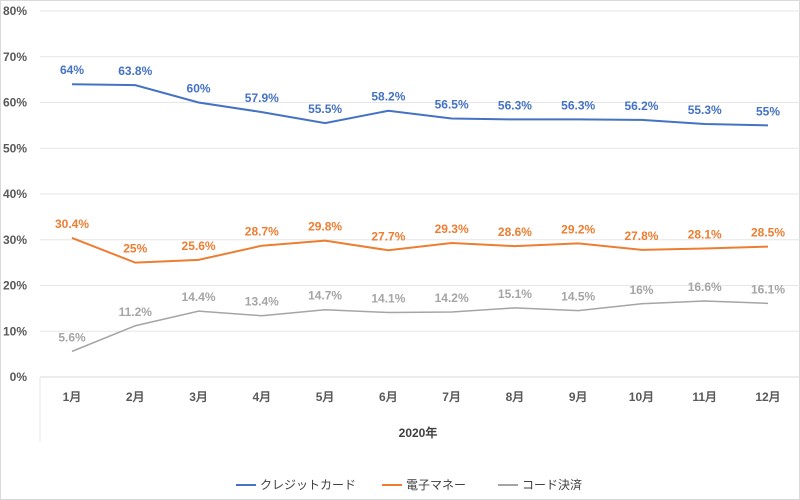  I want to click on y-tick-label: 70%, so click(15, 57).